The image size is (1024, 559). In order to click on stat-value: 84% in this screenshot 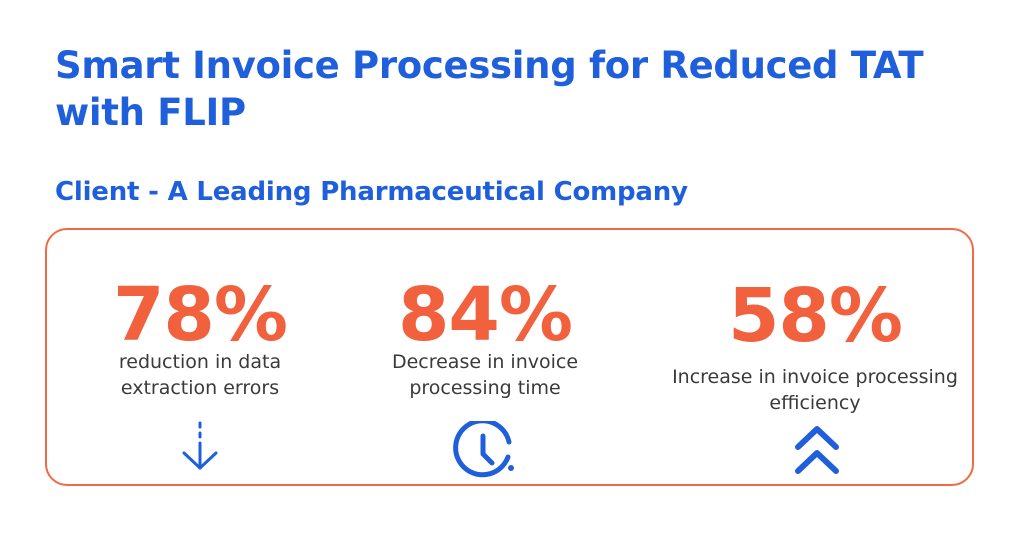, I will do `click(485, 315)`.